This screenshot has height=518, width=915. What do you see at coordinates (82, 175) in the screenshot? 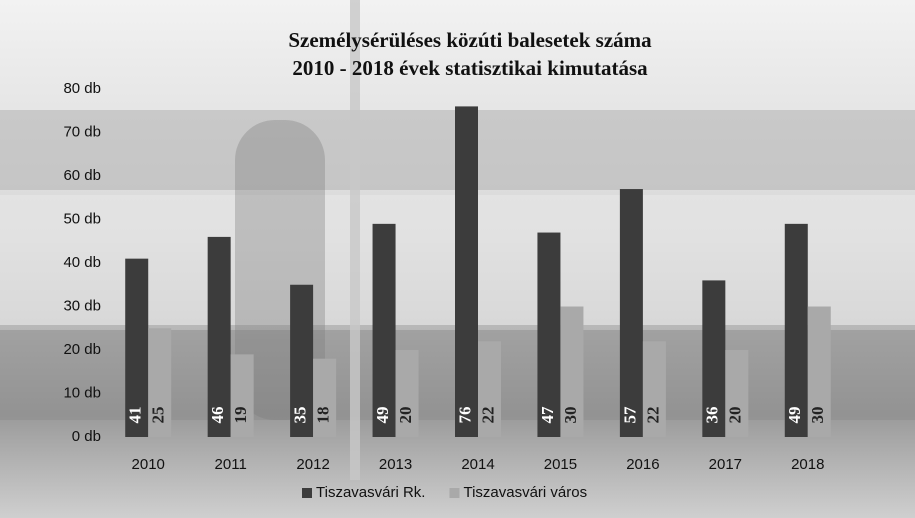
I see `y-tick-label: 60 db` at bounding box center [82, 175].